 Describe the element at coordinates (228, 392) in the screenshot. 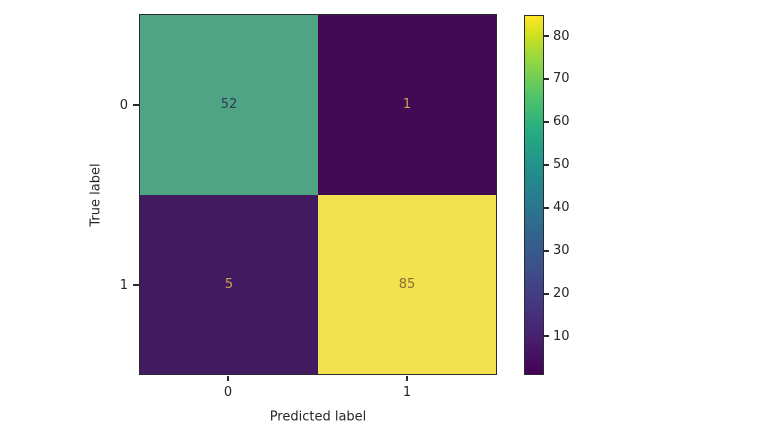

I see `x-tick-label-0: 0` at that location.